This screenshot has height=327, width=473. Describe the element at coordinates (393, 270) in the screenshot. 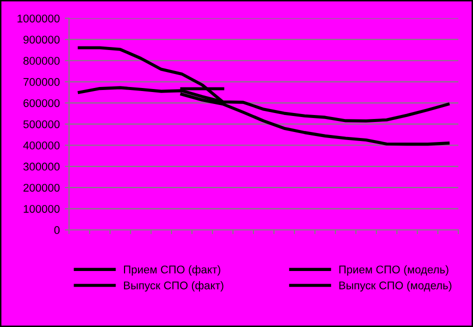

I see `legend-label: Прием СПО (модель)` at that location.